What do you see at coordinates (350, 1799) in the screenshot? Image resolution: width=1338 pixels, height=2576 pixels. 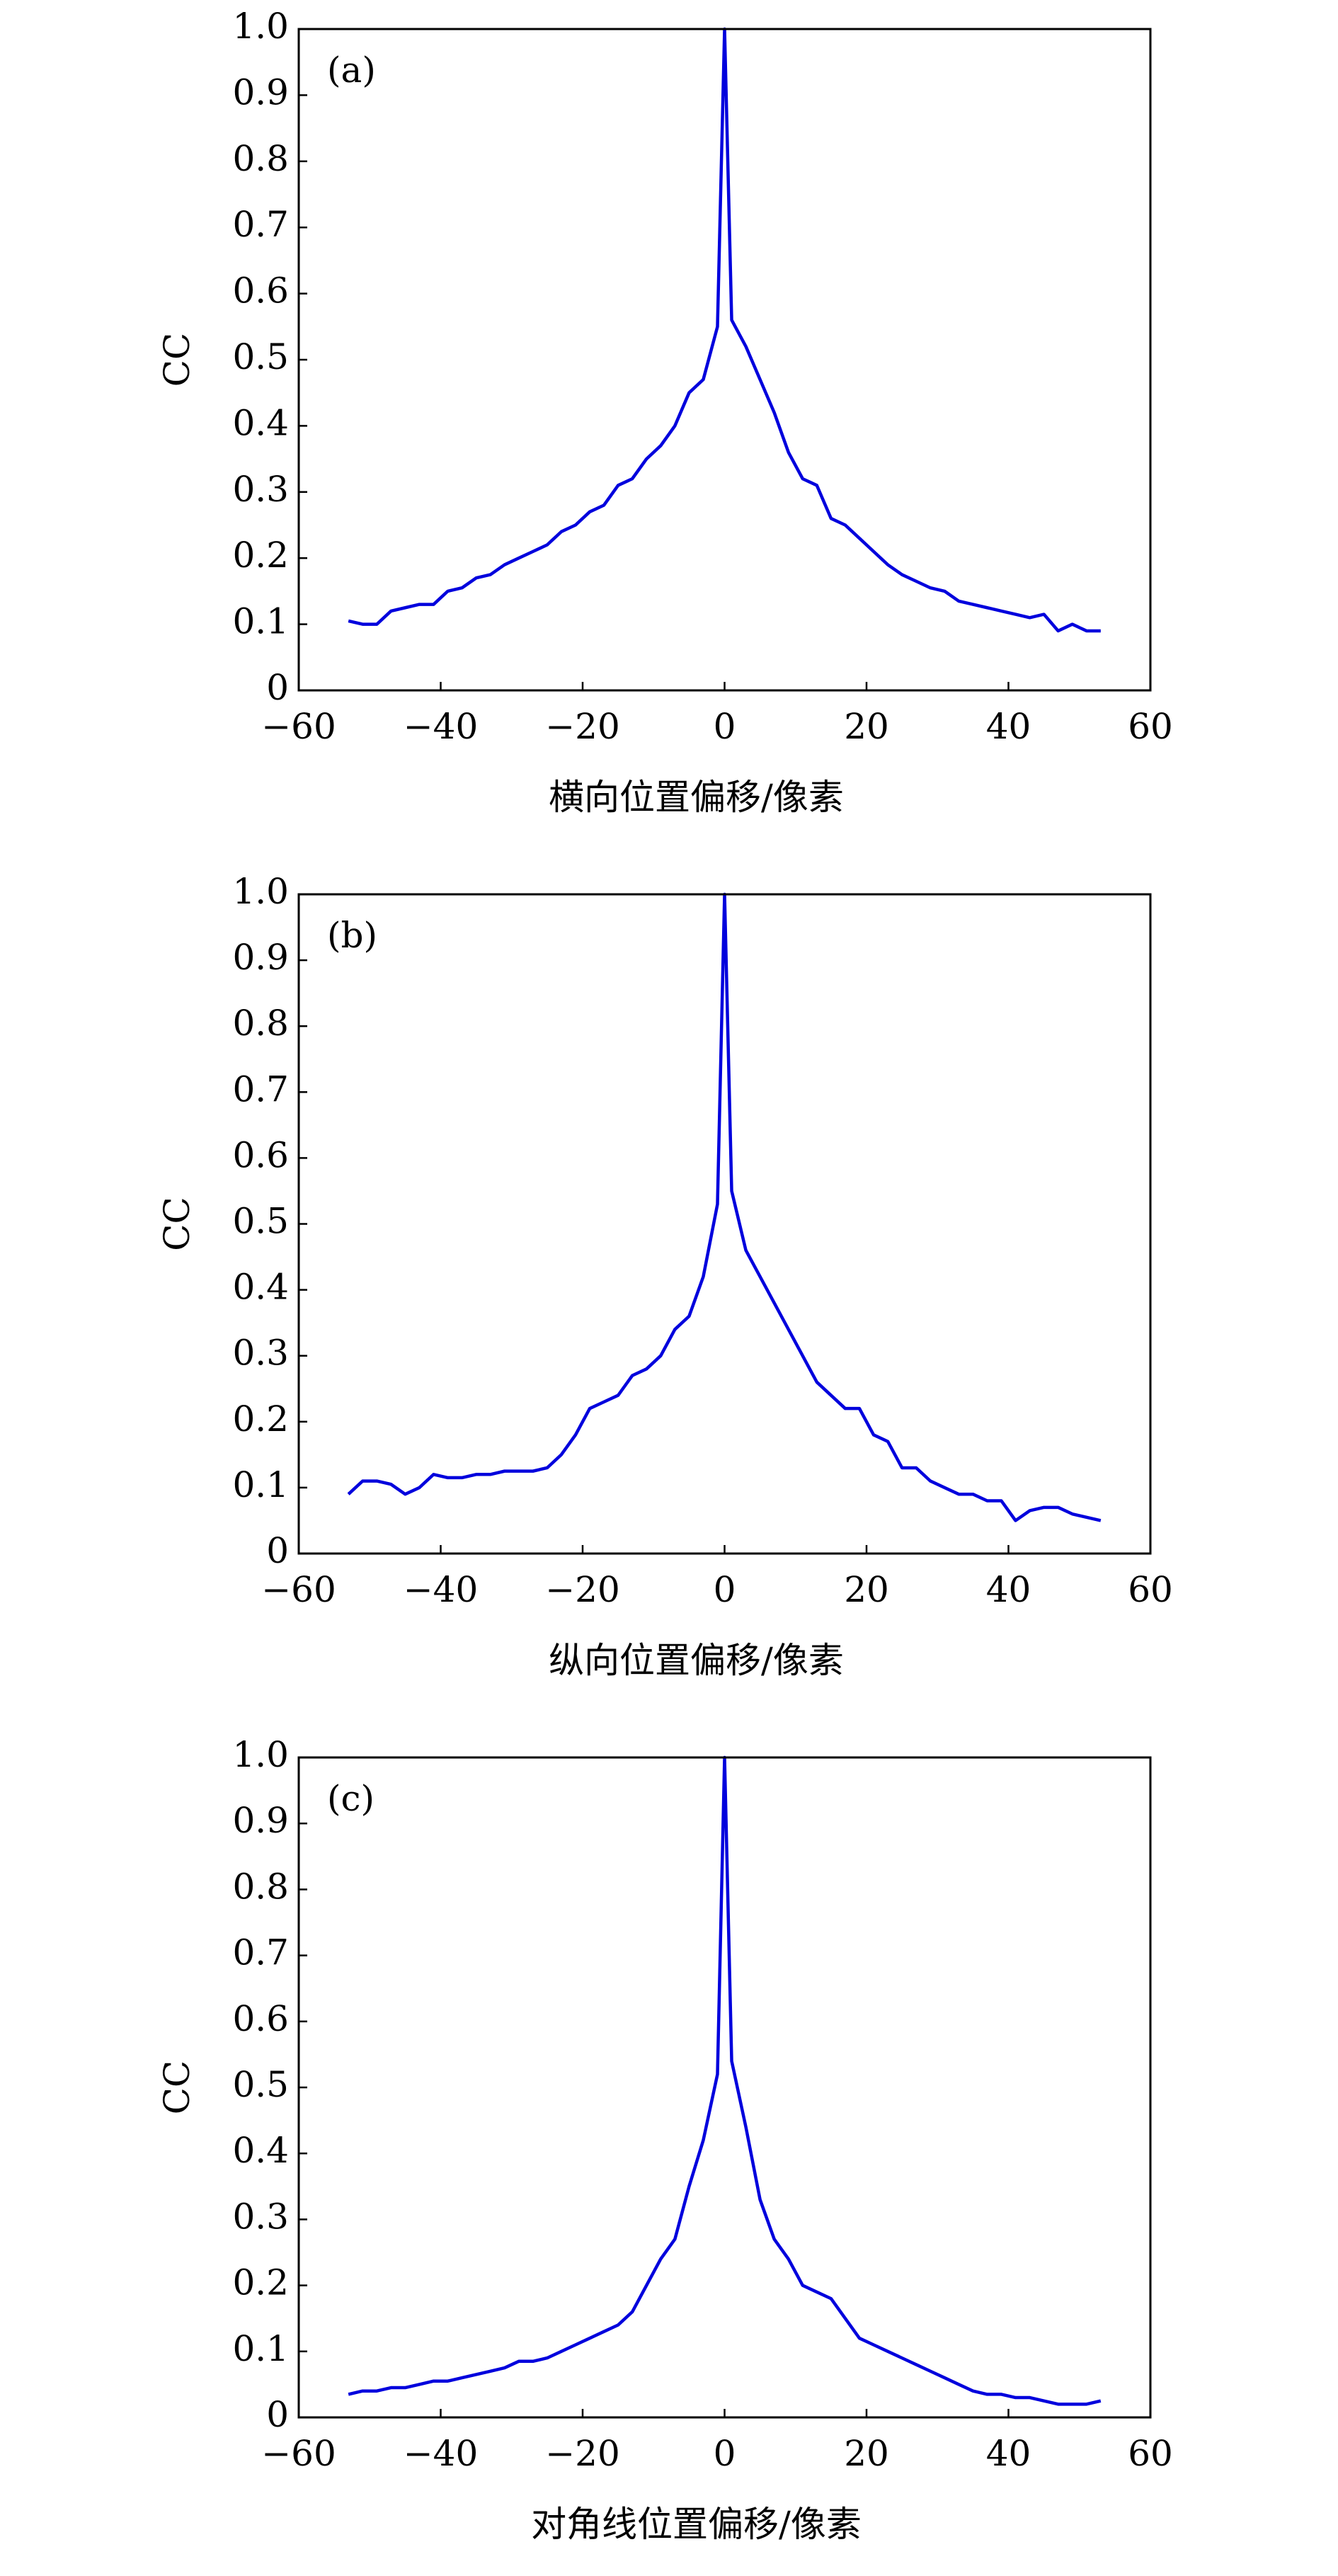 I see `panel-label: (c)` at bounding box center [350, 1799].